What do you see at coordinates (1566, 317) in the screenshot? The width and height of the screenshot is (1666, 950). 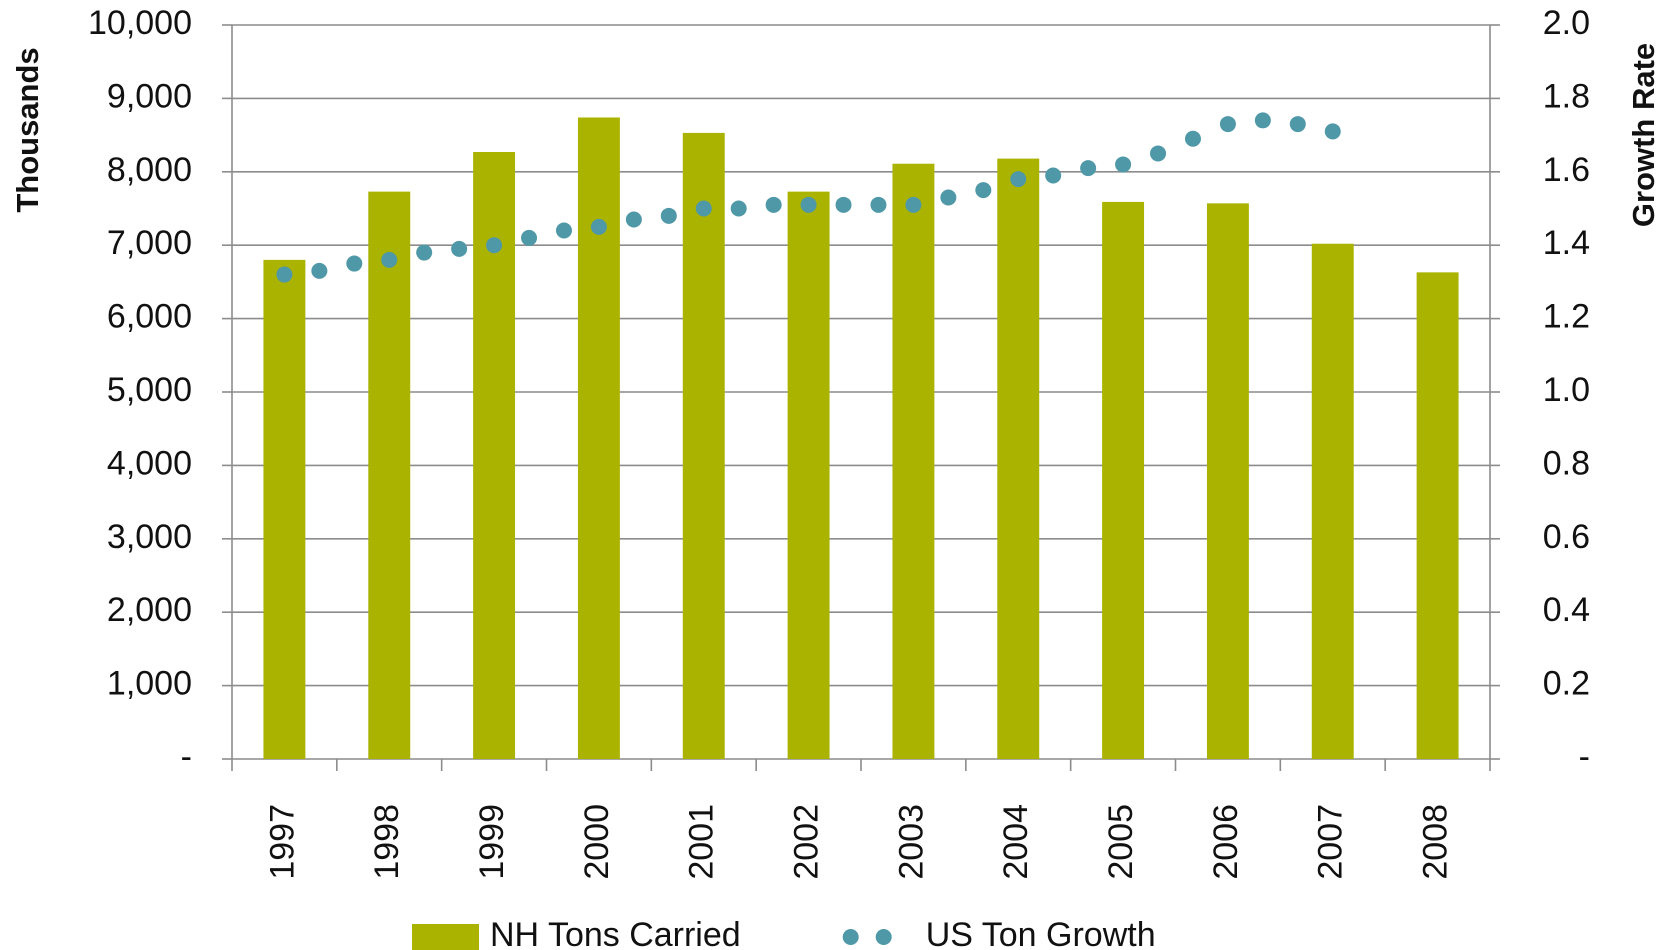 I see `y2-tick-label: 1.2` at bounding box center [1566, 317].